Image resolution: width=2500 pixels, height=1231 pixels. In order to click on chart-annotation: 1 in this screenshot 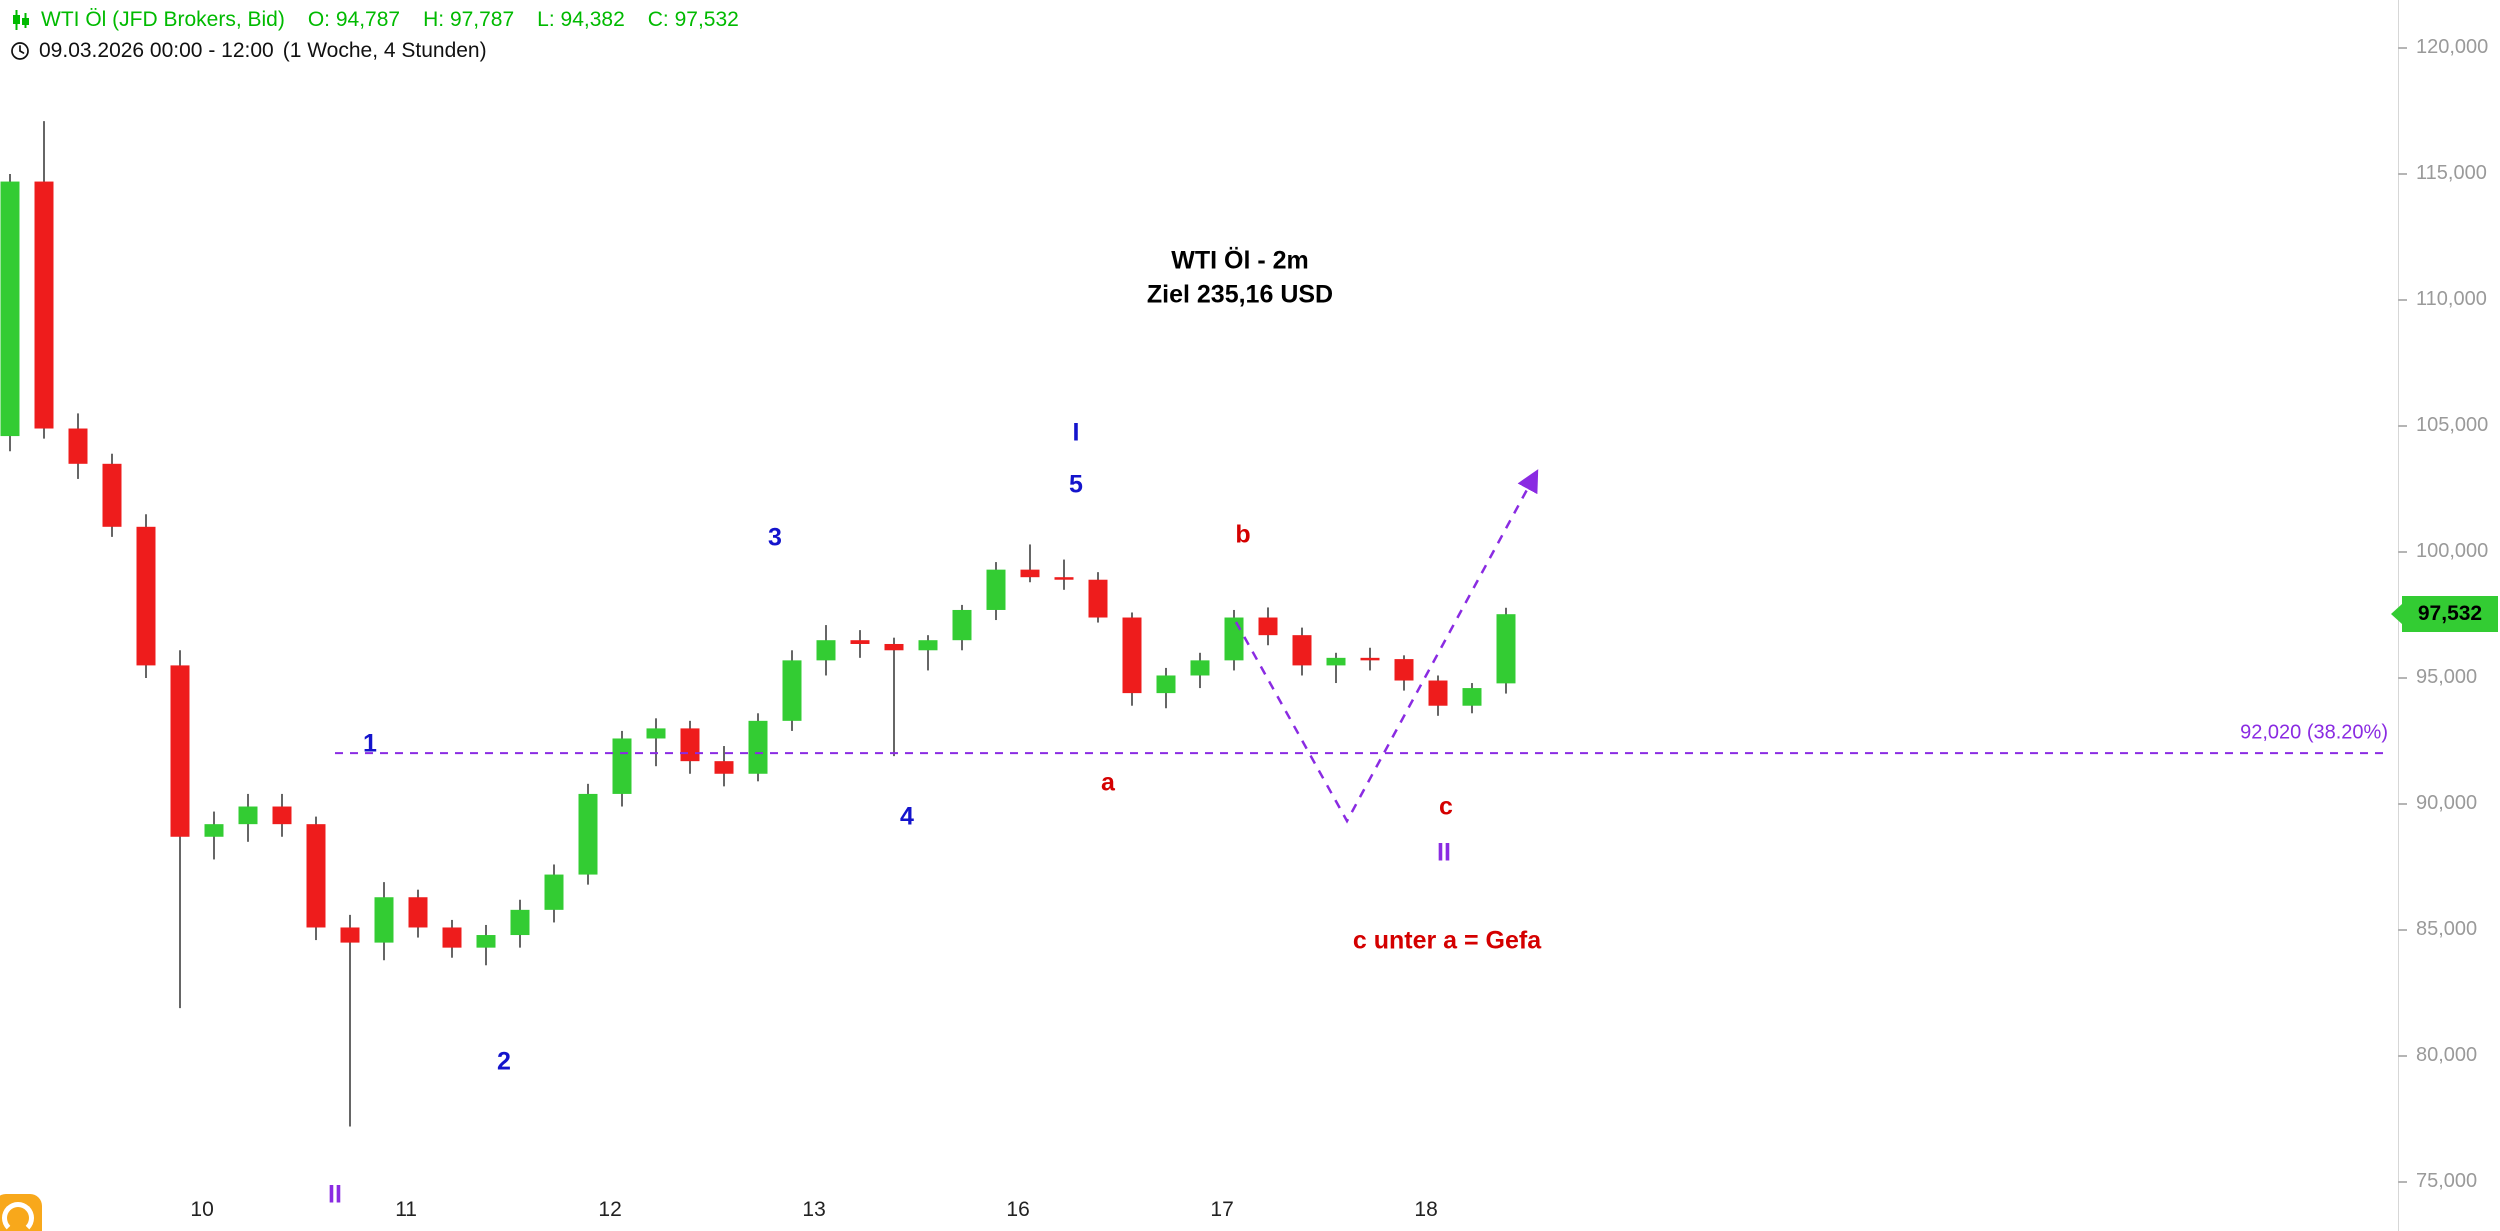, I will do `click(370, 744)`.